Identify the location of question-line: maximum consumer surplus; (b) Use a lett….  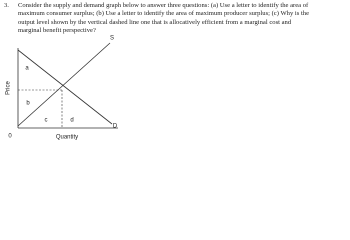
(164, 14).